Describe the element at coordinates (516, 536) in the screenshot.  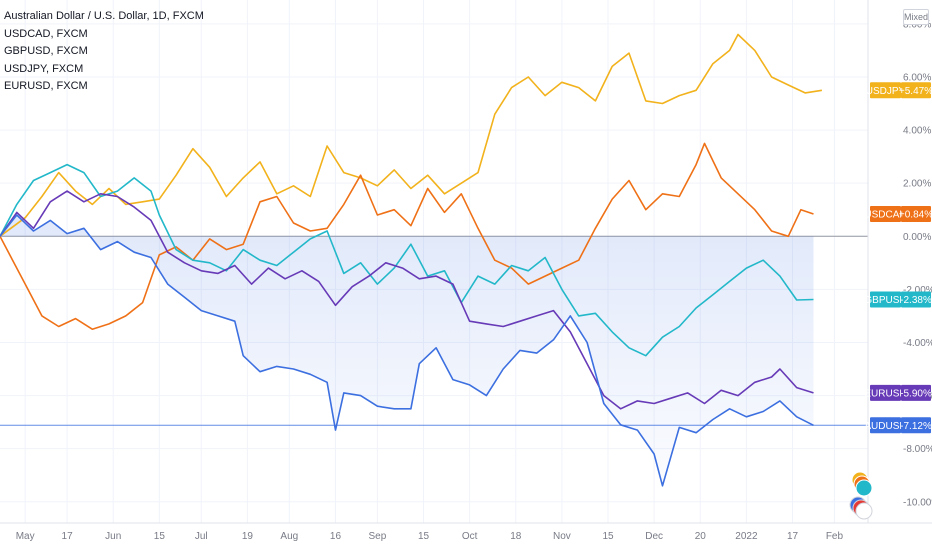
I see `x-tick-label: 18` at that location.